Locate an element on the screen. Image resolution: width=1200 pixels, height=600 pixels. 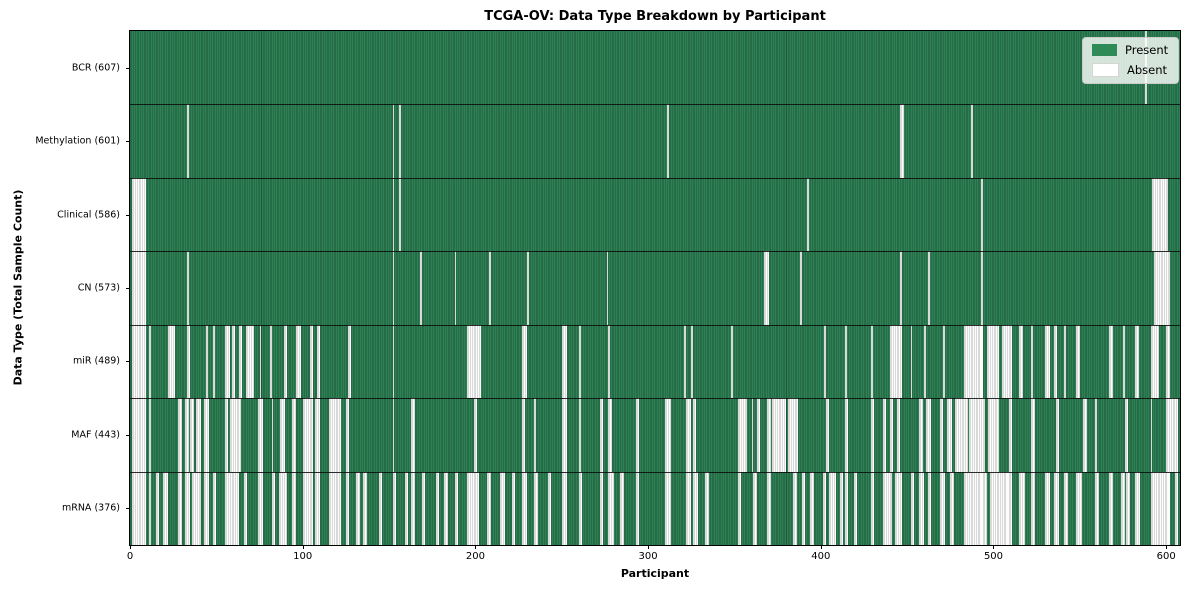
xtick-label-600: 600 is located at coordinates (1166, 556).